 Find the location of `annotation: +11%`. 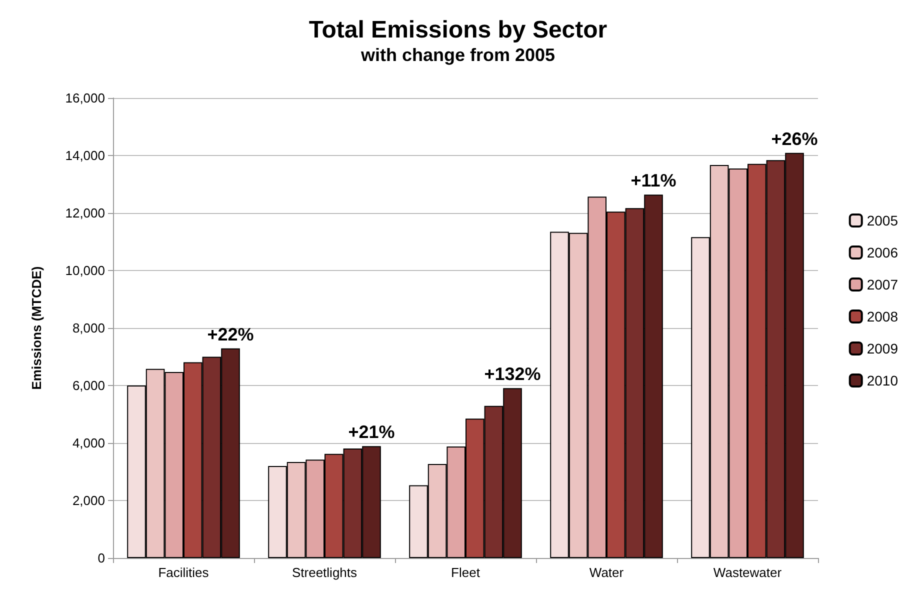

annotation: +11% is located at coordinates (653, 180).